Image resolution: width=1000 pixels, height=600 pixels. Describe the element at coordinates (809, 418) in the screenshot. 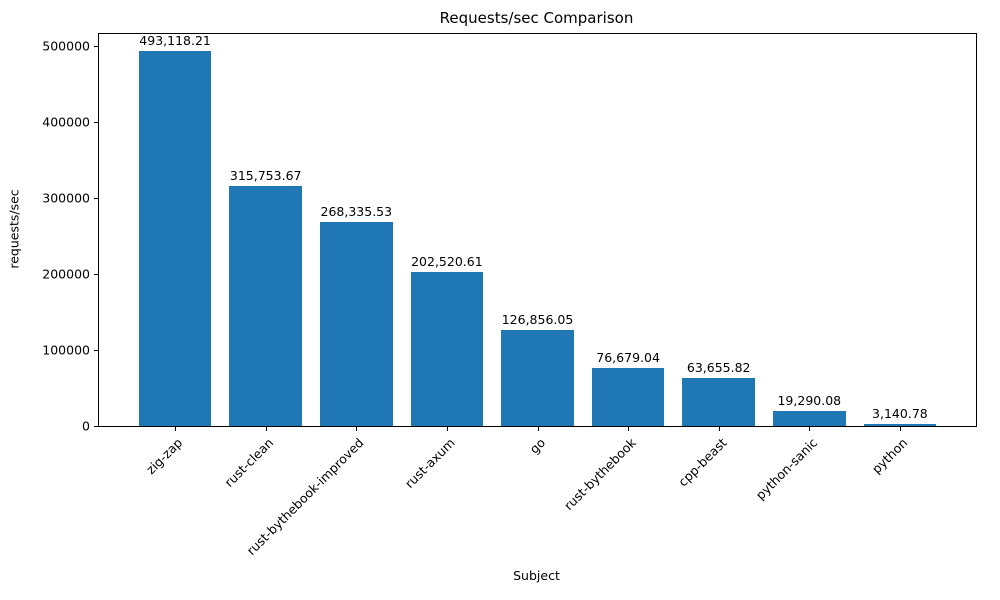

I see `bar-python-sanic` at that location.